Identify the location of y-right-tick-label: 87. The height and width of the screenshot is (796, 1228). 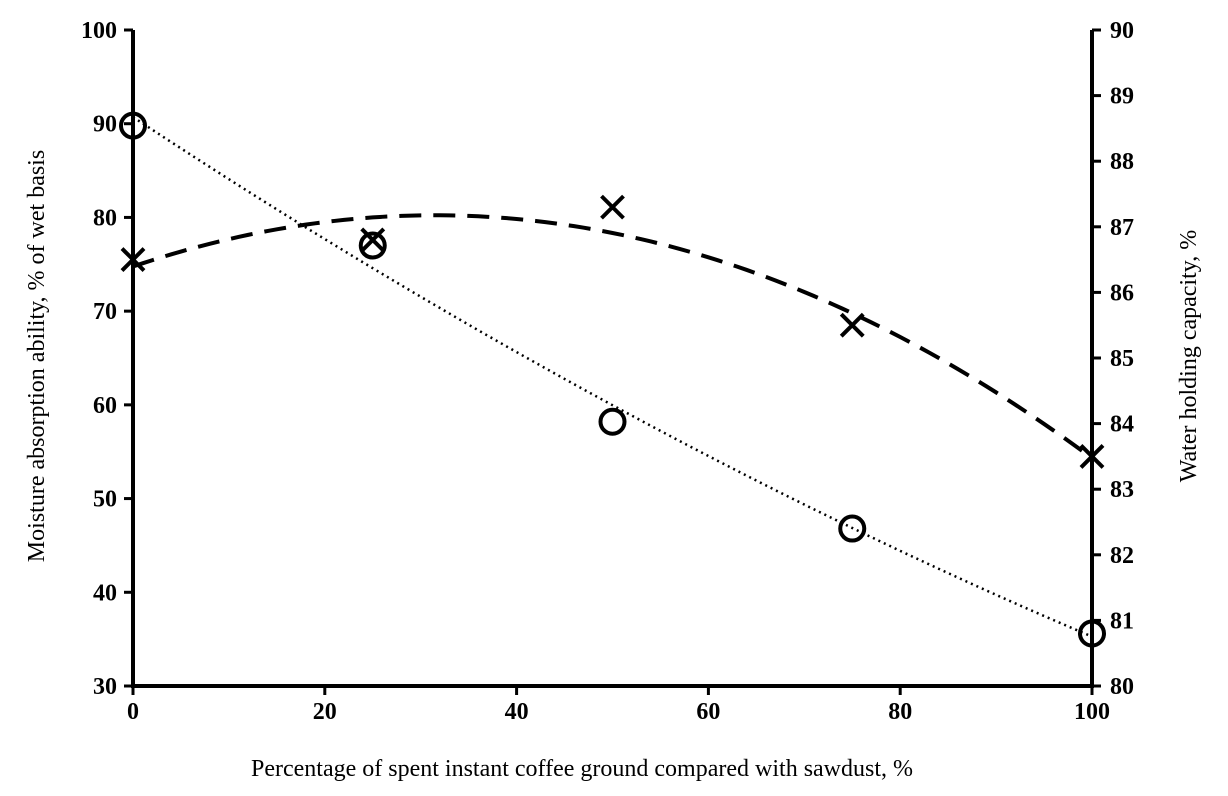
(1122, 228).